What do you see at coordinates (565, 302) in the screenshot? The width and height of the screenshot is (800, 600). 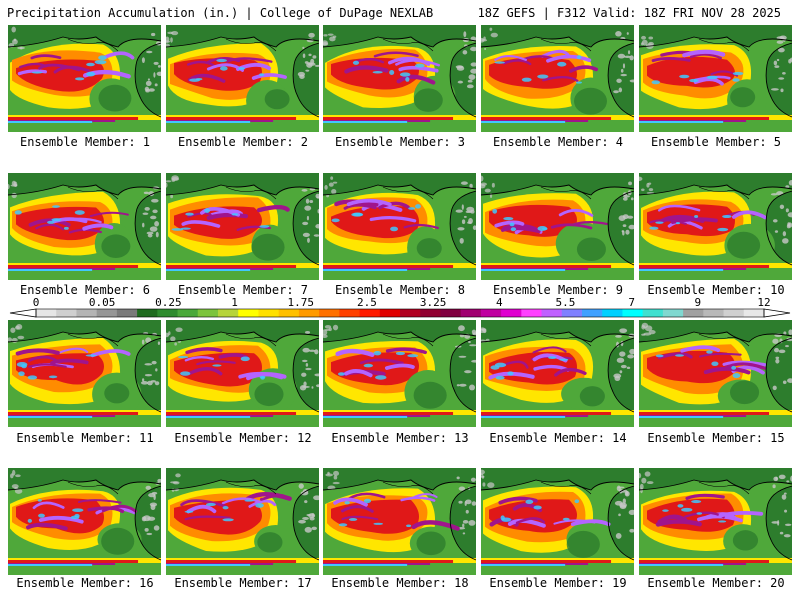 I see `colorbar-tick-label: 5.5` at bounding box center [565, 302].